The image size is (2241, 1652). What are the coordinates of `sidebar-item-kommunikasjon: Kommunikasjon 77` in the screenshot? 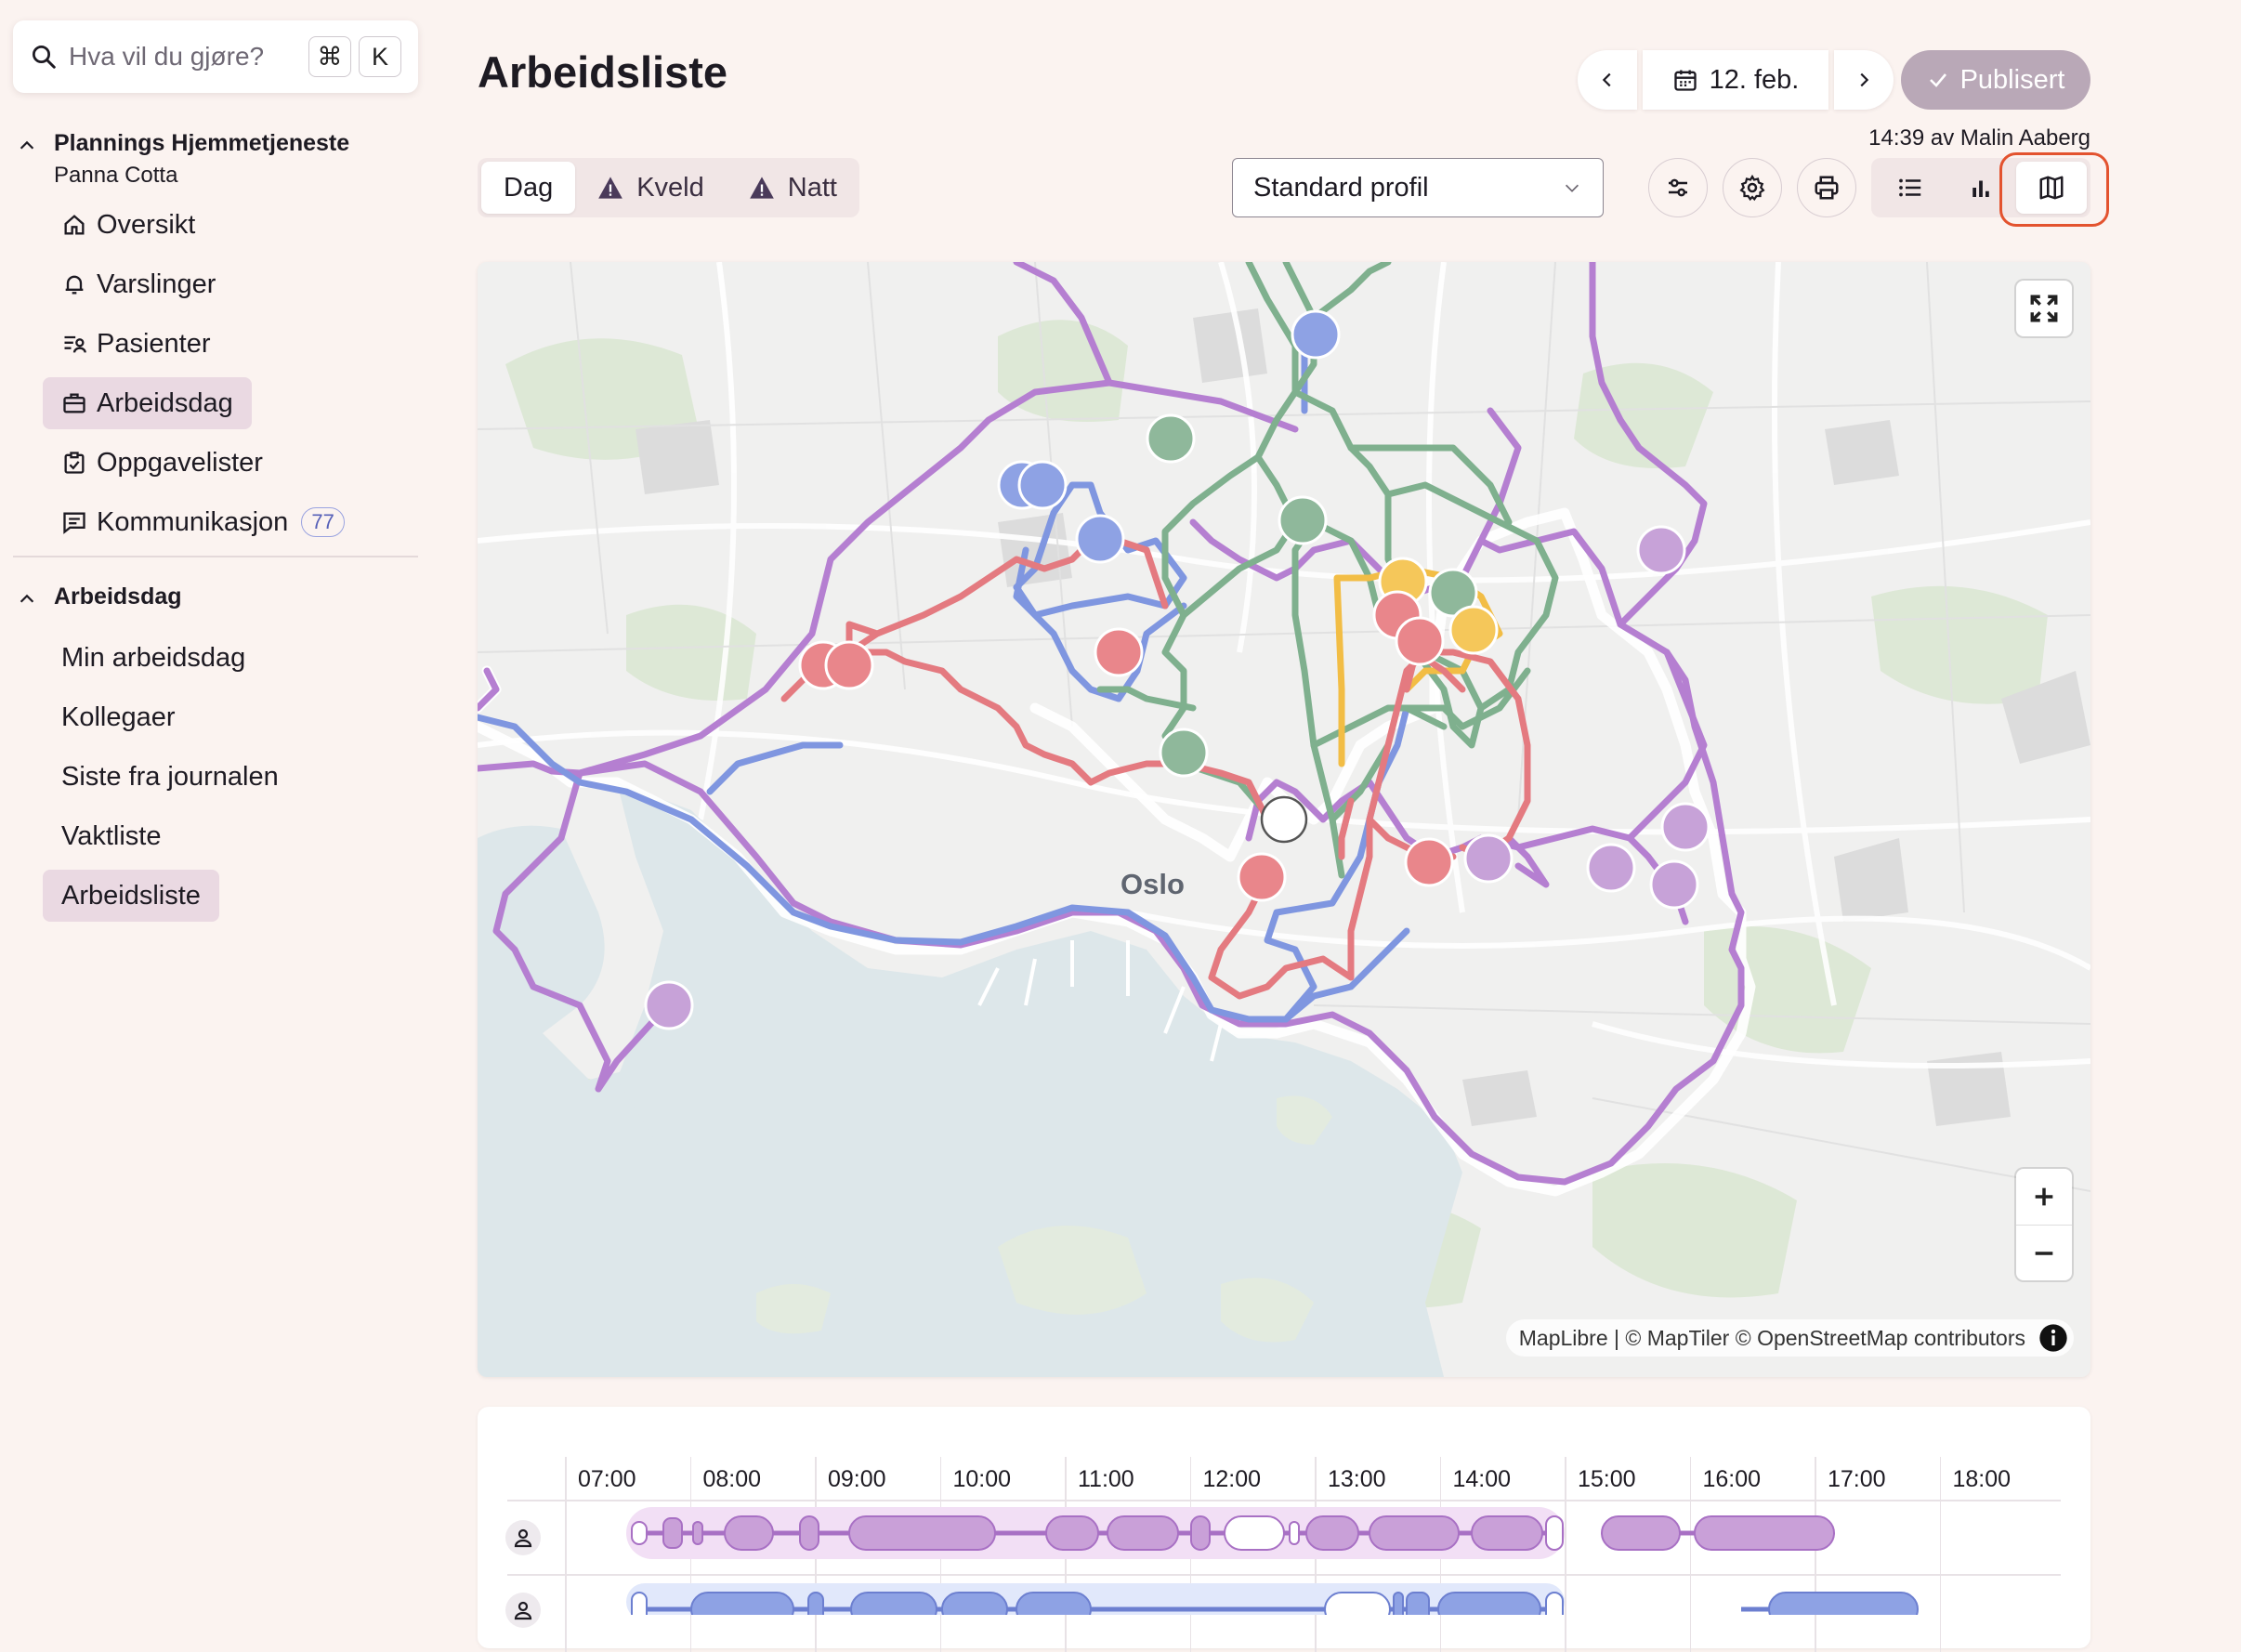 It's located at (203, 522).